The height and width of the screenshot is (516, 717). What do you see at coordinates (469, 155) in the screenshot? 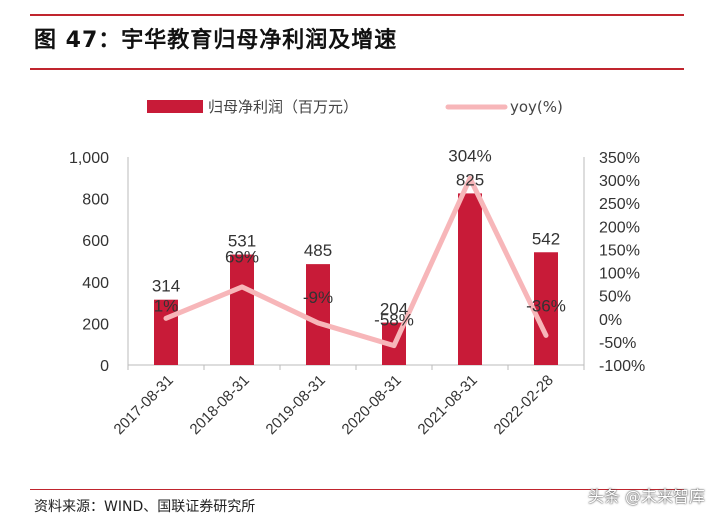
I see `yoy-value-label: 304%` at bounding box center [469, 155].